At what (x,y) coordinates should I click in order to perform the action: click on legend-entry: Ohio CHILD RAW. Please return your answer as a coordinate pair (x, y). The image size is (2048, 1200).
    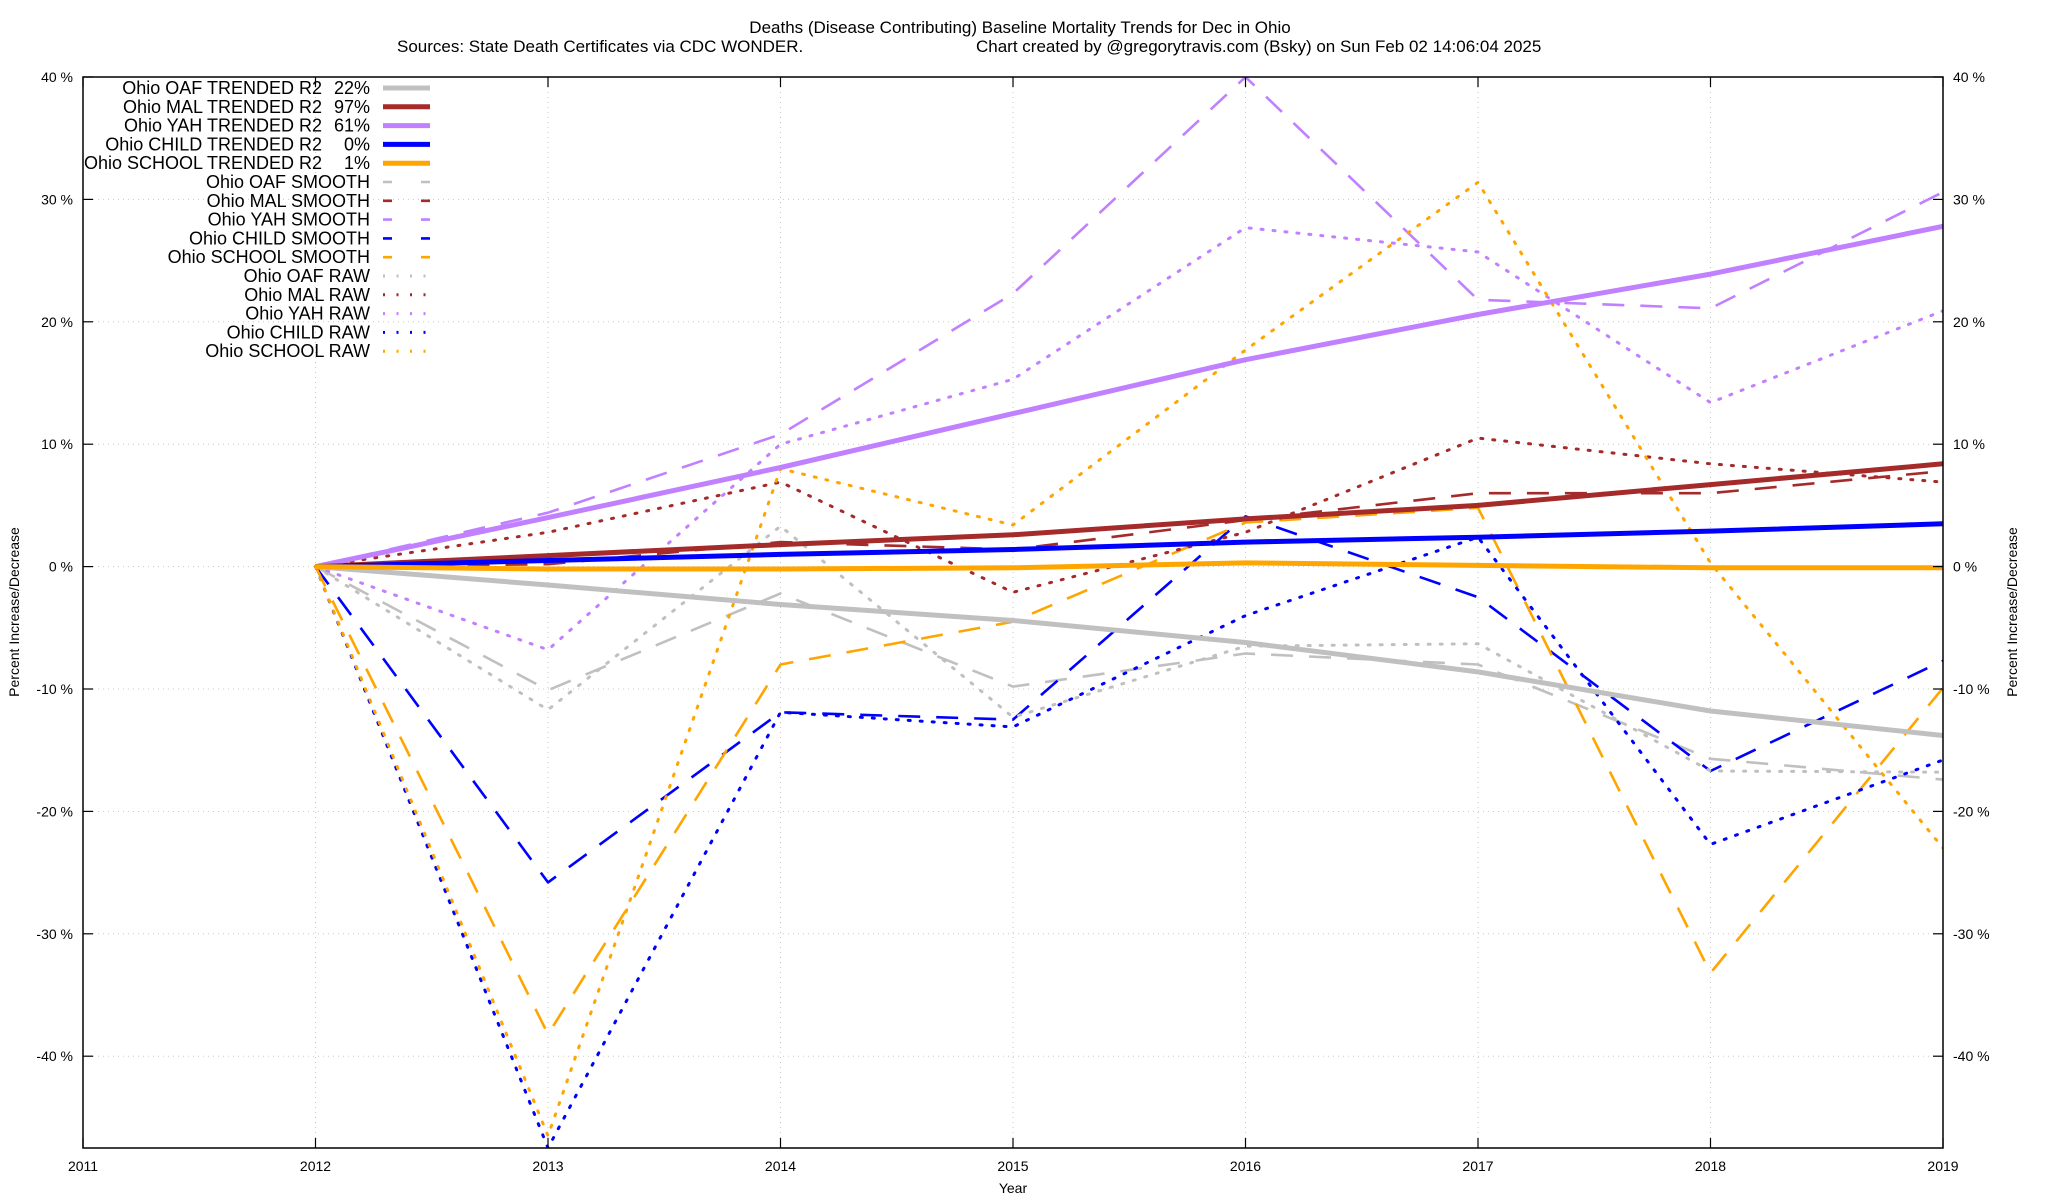
    Looking at the image, I should click on (328, 332).